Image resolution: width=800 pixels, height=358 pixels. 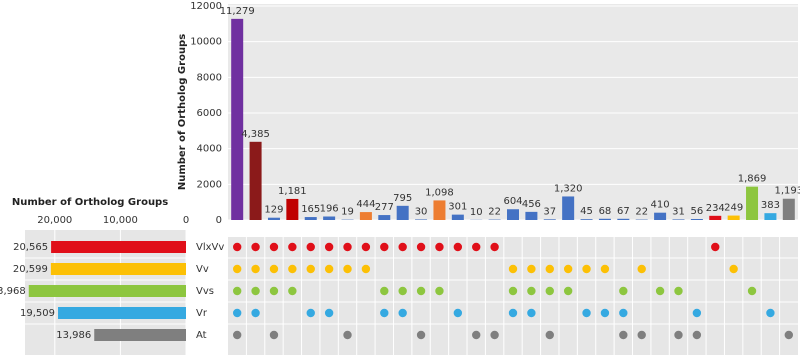 I want to click on set-name: At, so click(x=201, y=335).